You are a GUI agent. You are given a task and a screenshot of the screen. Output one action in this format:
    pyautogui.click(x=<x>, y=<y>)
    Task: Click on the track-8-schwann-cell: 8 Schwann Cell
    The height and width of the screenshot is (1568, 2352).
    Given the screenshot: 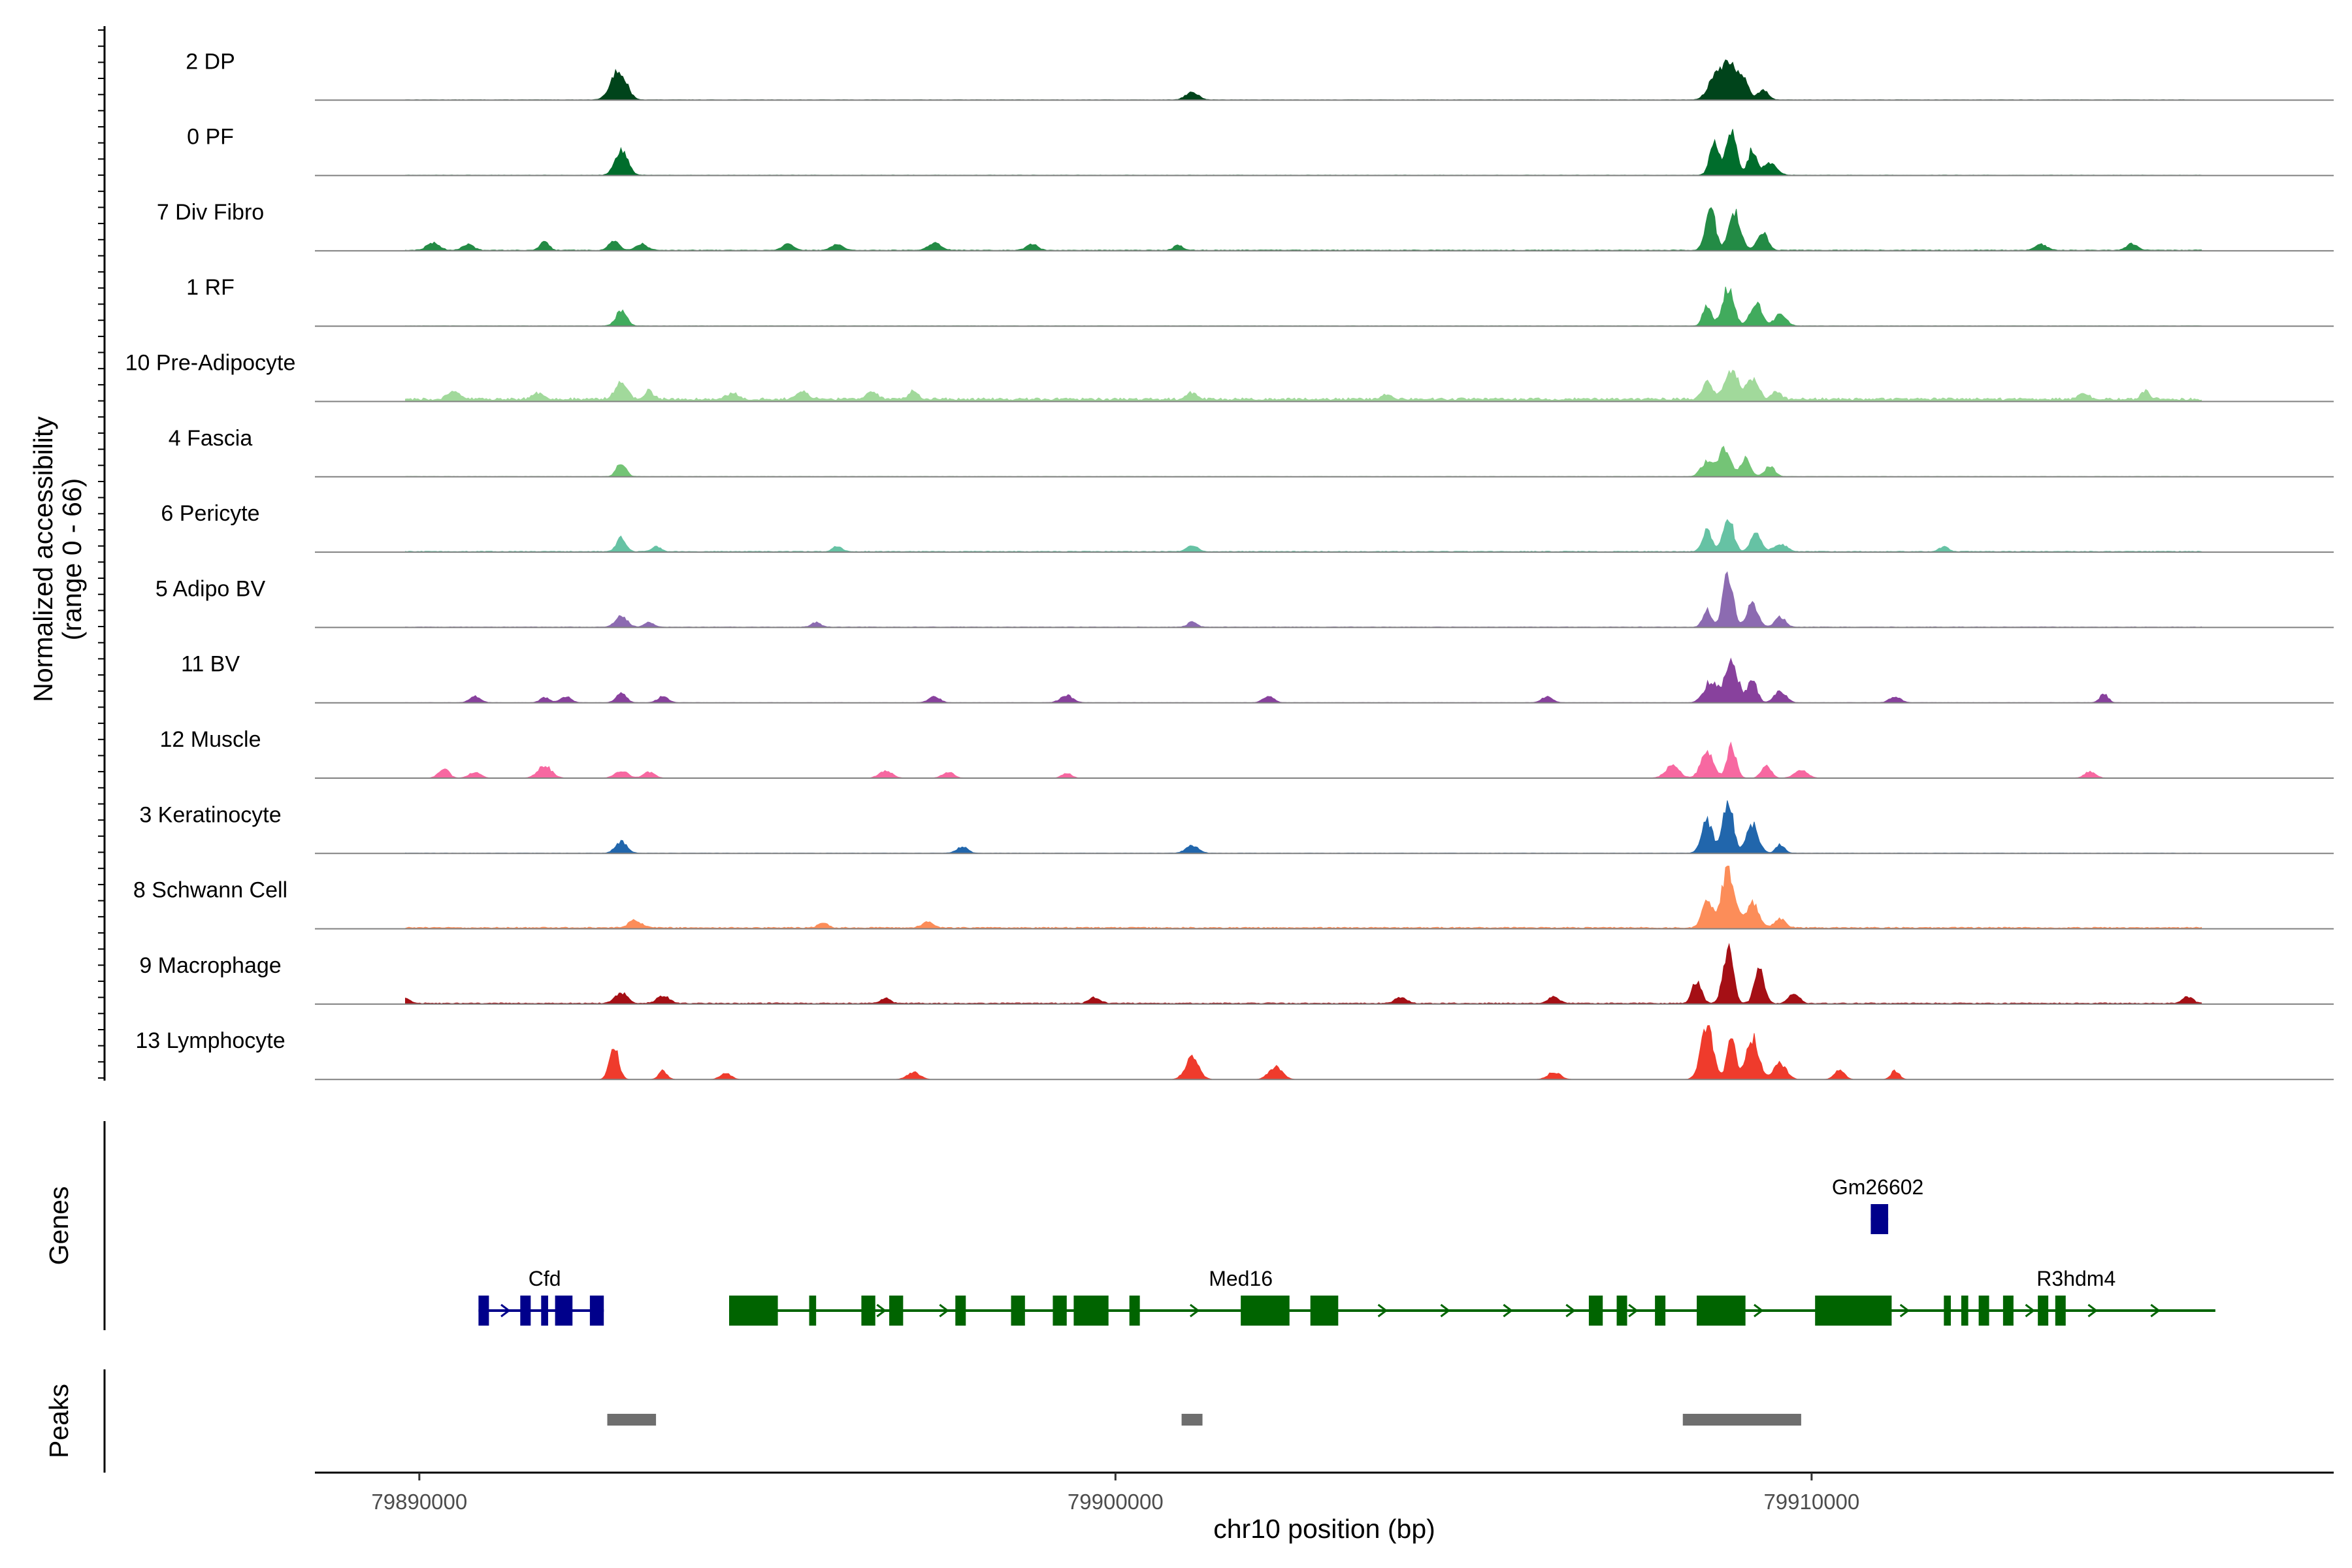 What is the action you would take?
    pyautogui.click(x=1233, y=898)
    